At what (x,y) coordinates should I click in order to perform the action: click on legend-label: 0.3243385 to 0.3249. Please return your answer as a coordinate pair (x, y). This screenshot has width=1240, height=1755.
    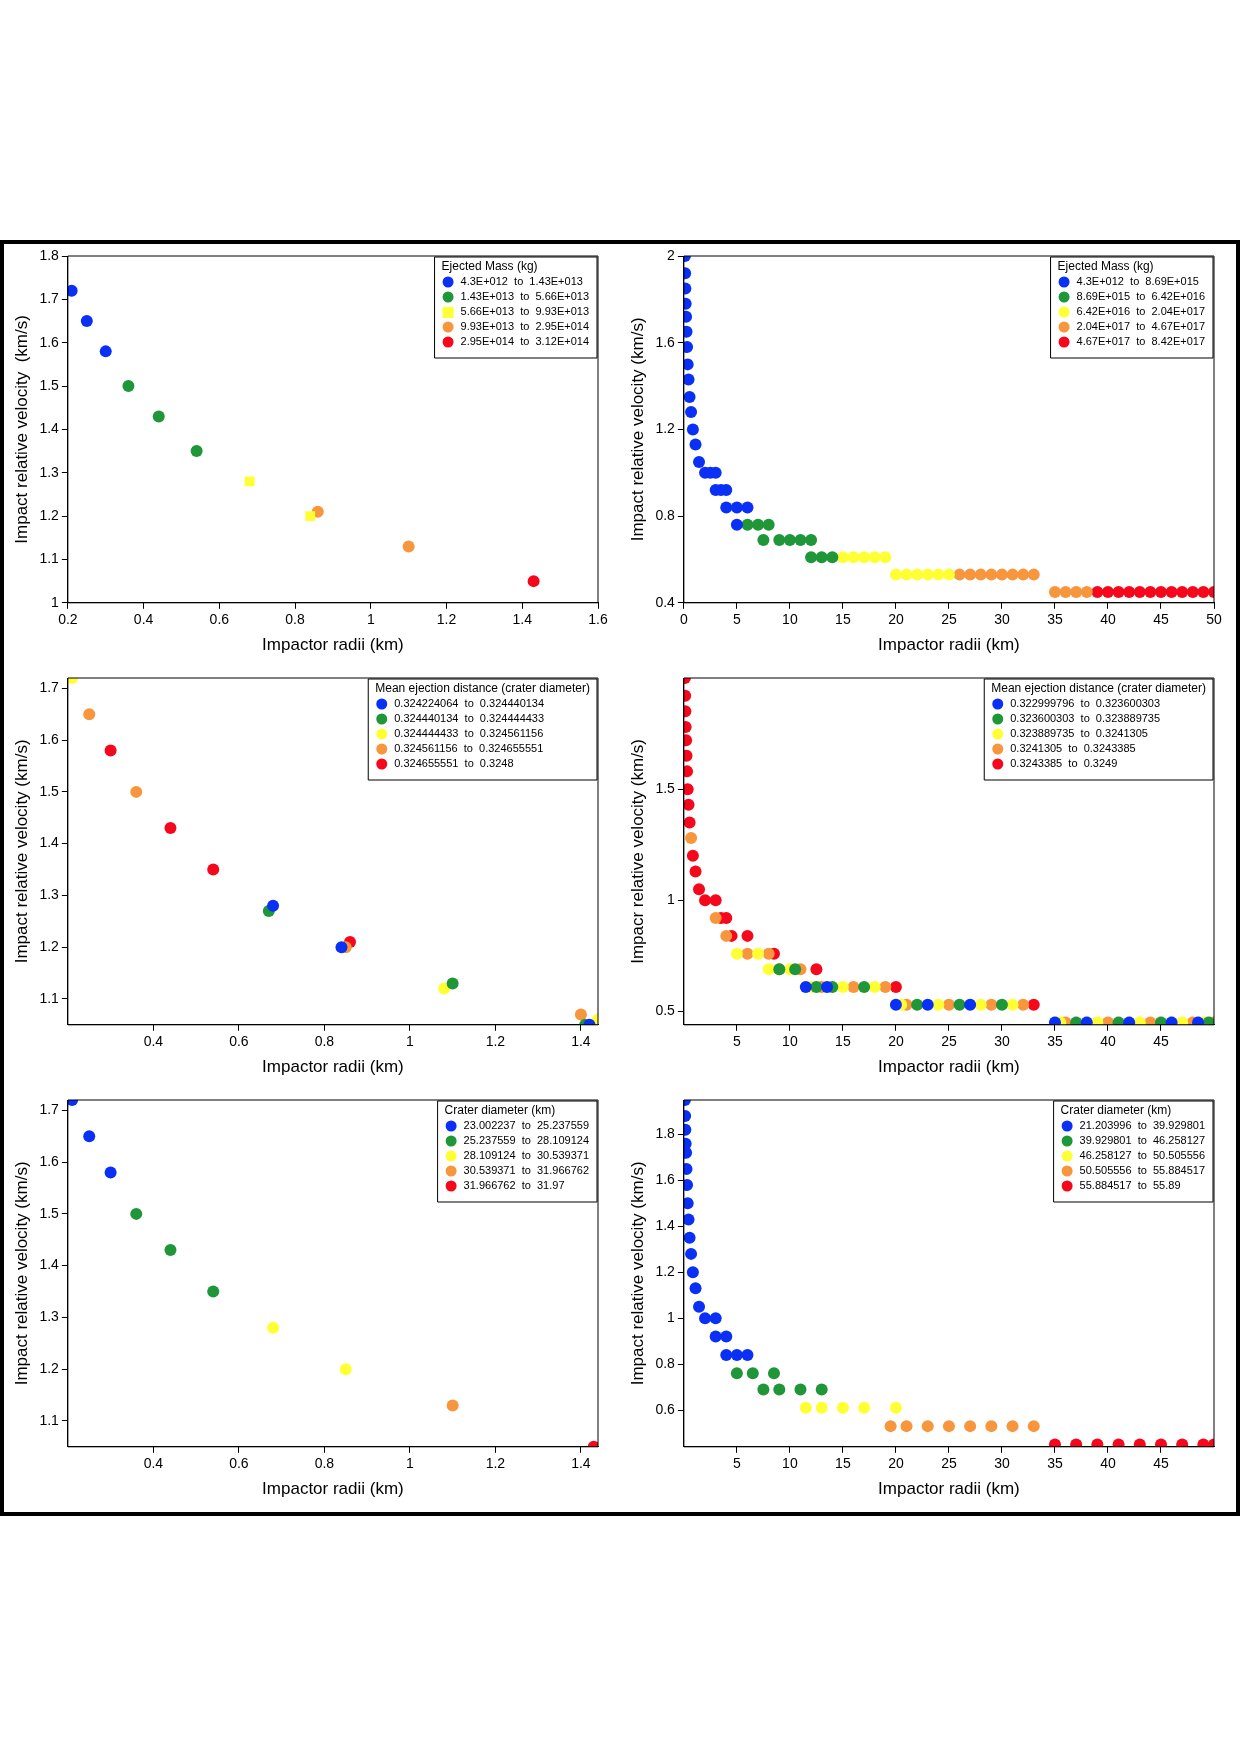
    Looking at the image, I should click on (1064, 763).